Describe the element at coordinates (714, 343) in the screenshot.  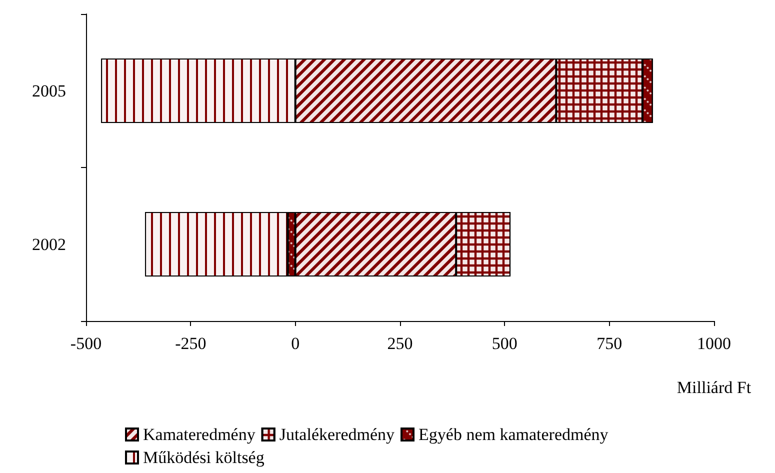
I see `x-tick-label: 1000` at that location.